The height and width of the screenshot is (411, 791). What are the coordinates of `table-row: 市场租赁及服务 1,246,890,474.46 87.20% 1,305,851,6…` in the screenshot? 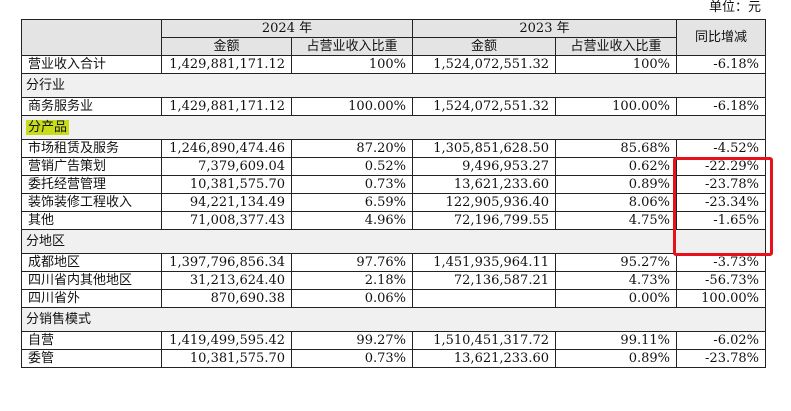 It's located at (393, 148).